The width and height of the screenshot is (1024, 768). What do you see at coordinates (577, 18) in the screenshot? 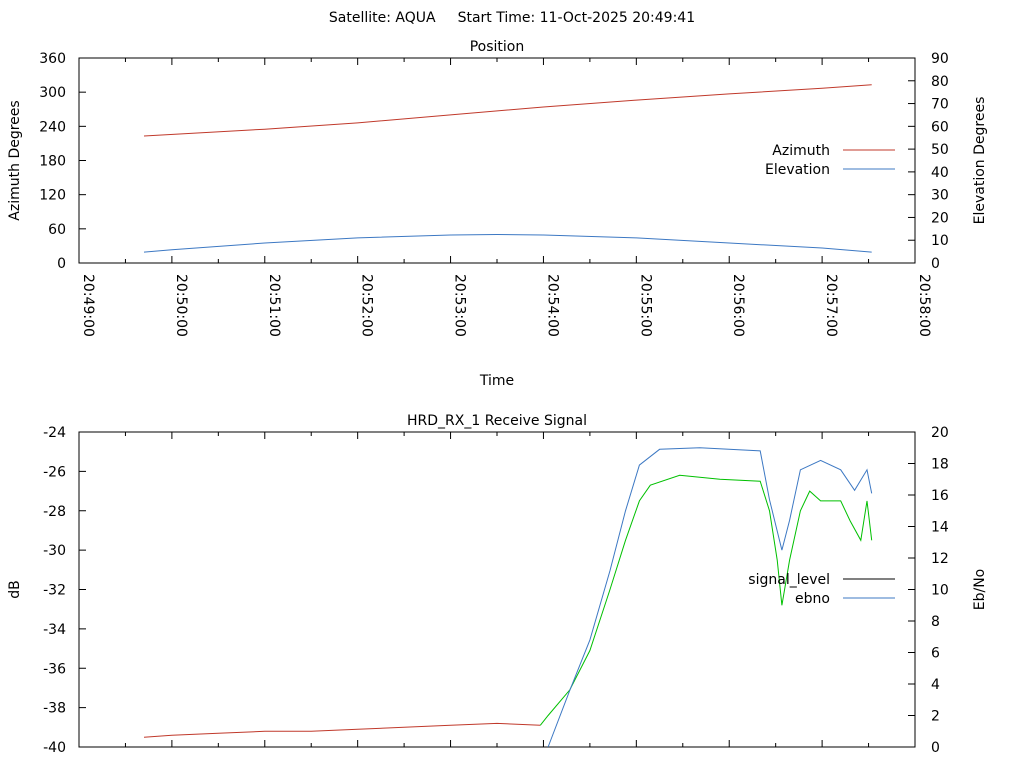
I see `start-time-label: Start Time: 11-Oct-2025 20:49:41` at bounding box center [577, 18].